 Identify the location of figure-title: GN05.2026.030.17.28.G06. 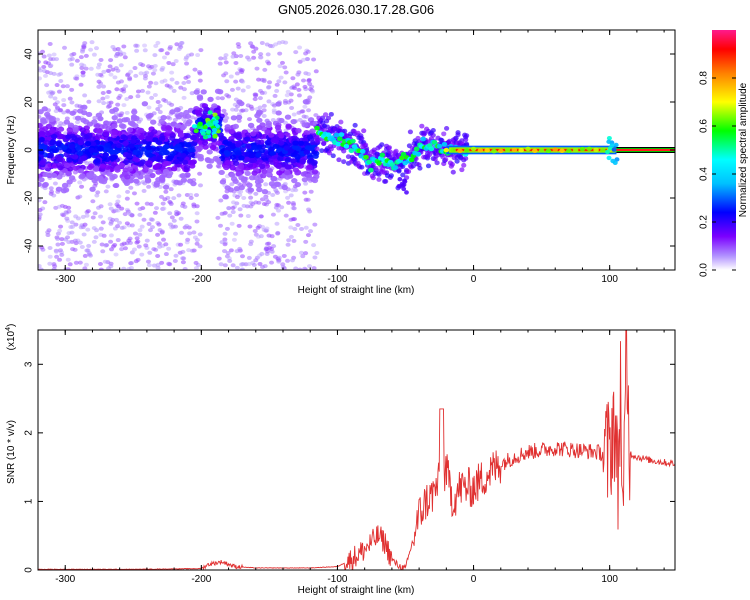
(356, 9).